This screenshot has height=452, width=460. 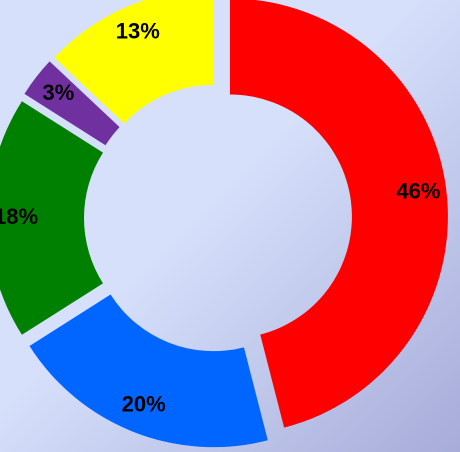 I want to click on slice-label-20pct: 20%, so click(x=144, y=404).